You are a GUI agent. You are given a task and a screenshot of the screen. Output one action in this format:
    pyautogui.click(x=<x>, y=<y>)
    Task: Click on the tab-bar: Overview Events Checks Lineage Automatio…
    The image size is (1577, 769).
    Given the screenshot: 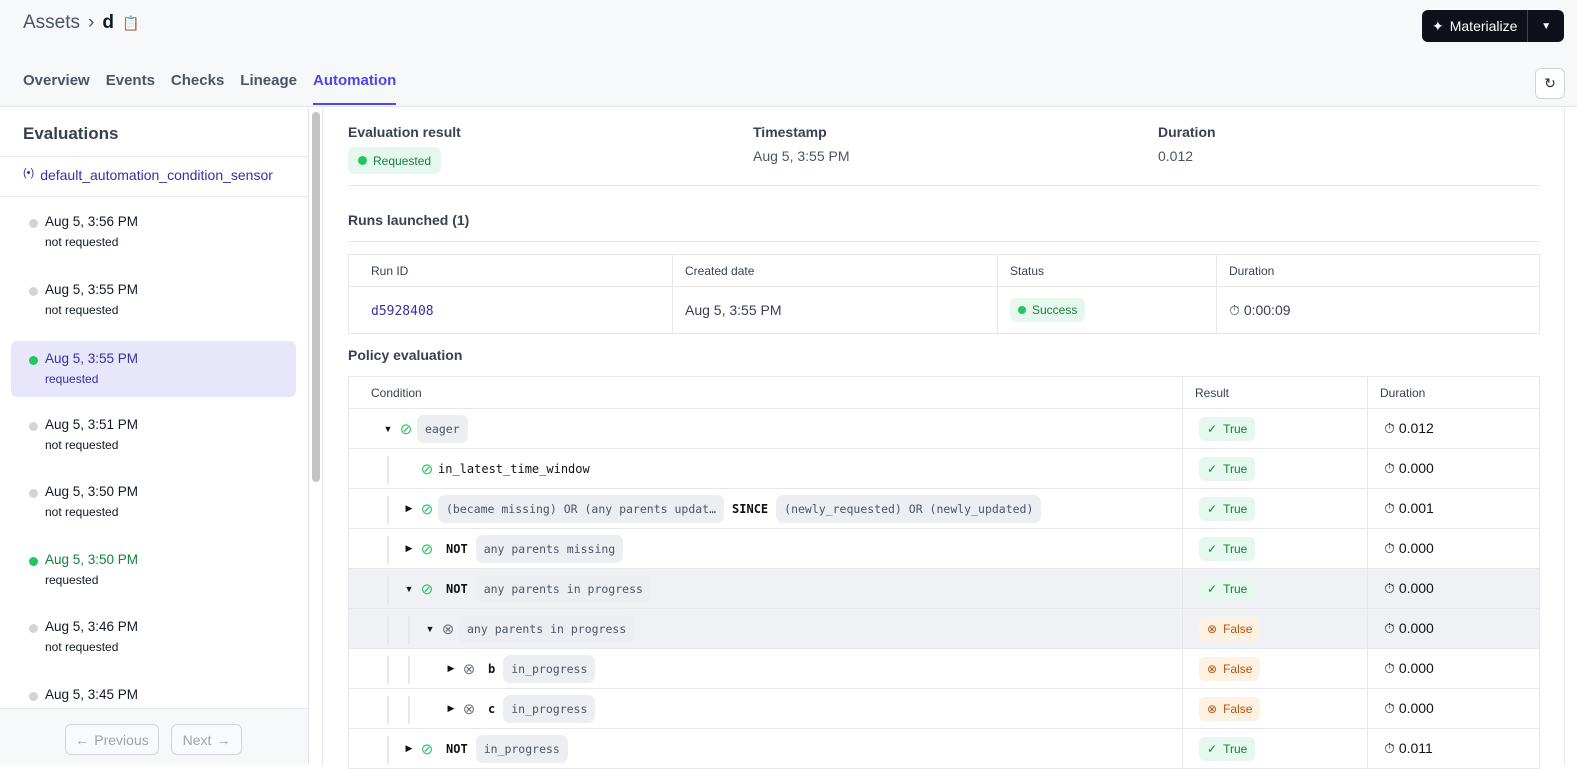 What is the action you would take?
    pyautogui.click(x=210, y=88)
    